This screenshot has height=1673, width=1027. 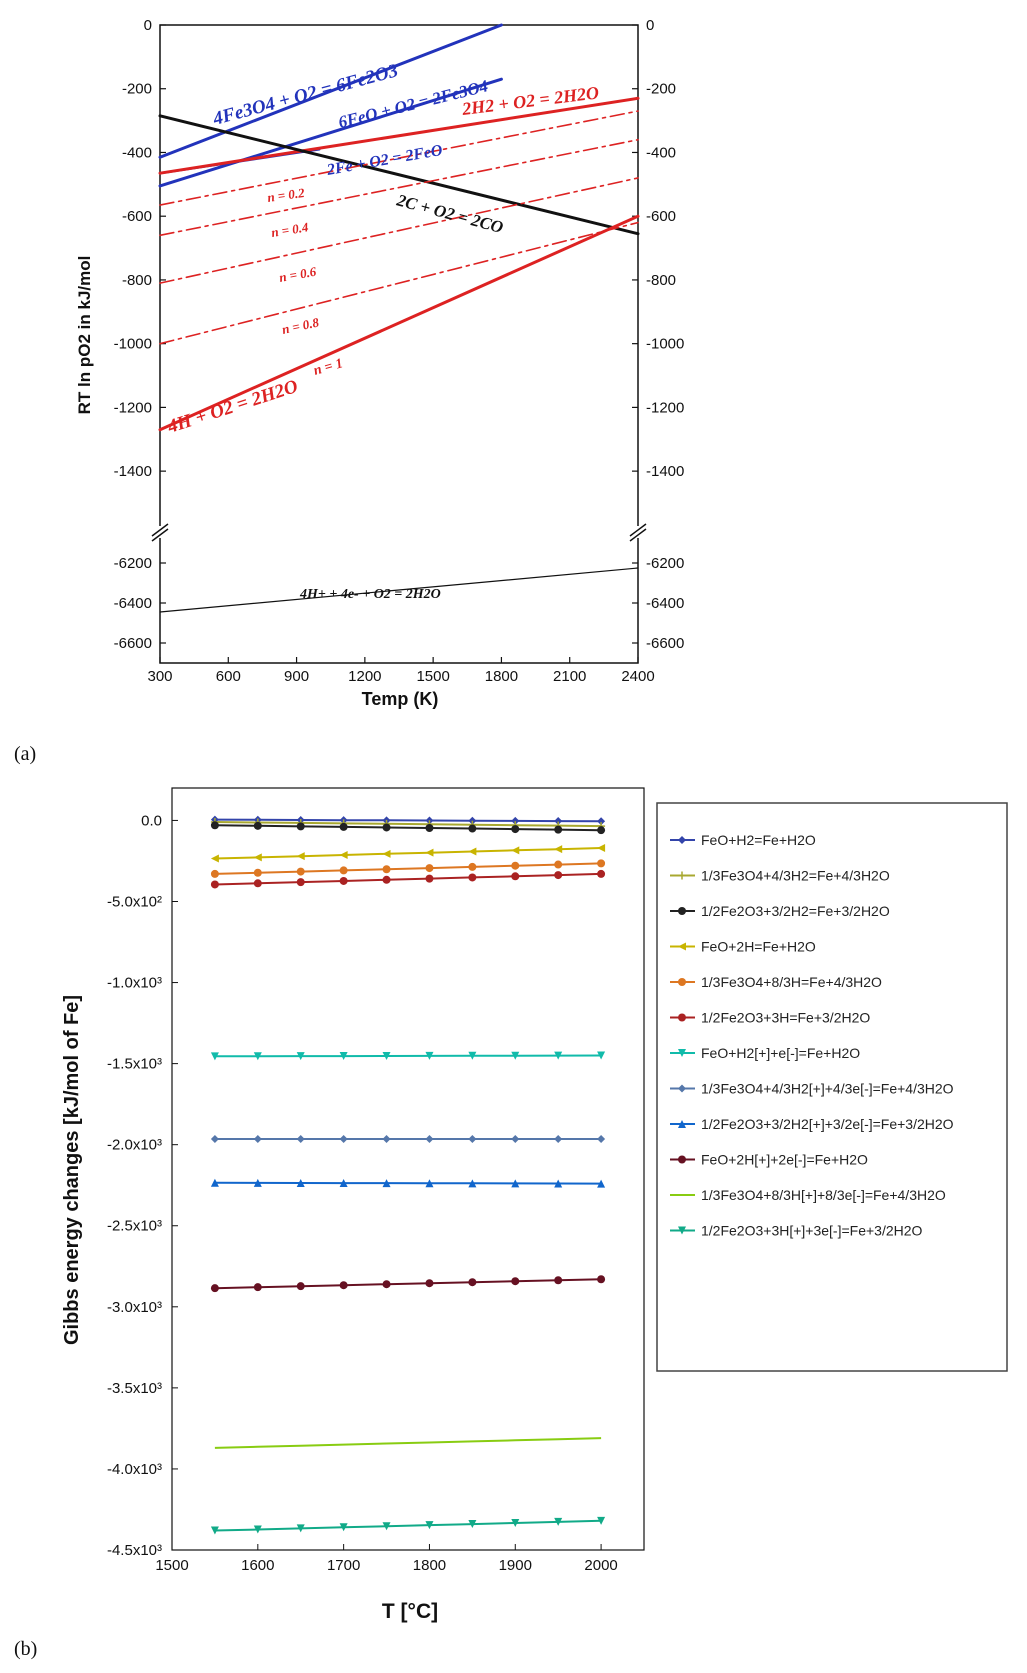 I want to click on panel-a-x-tick-label: 900, so click(x=296, y=676).